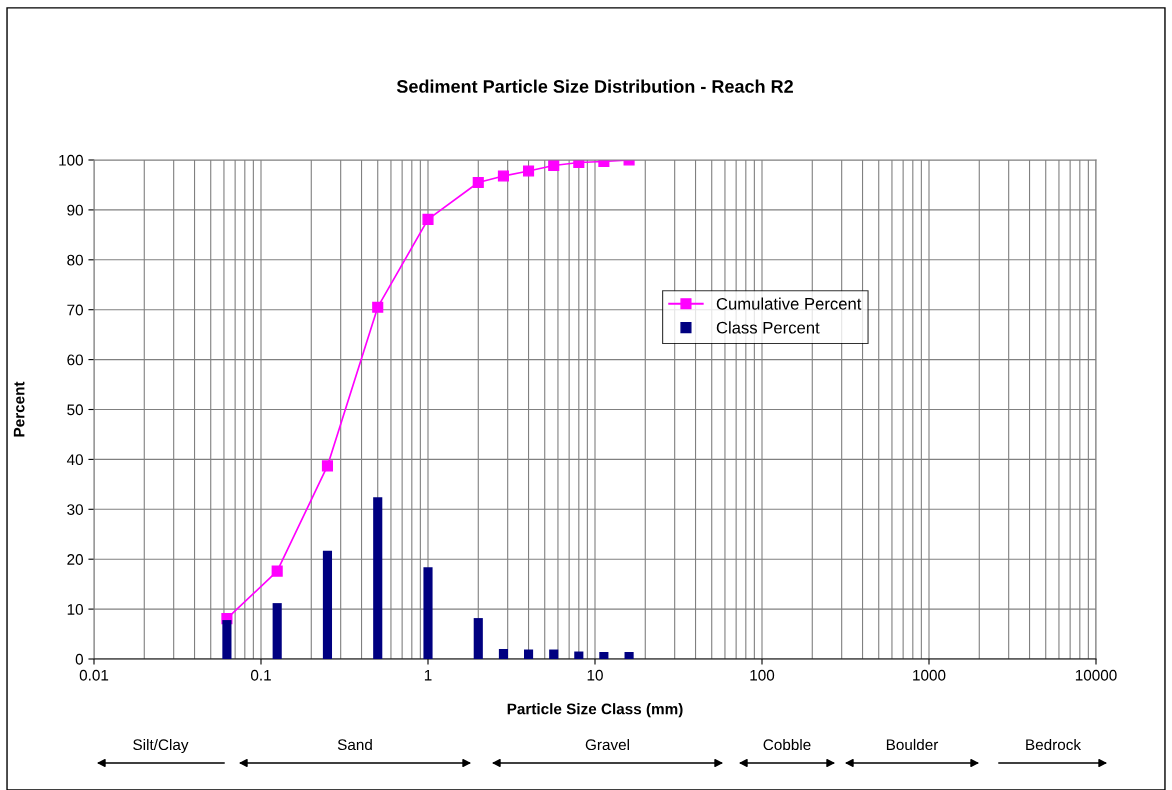  What do you see at coordinates (1054, 744) in the screenshot?
I see `text: Bedrock` at bounding box center [1054, 744].